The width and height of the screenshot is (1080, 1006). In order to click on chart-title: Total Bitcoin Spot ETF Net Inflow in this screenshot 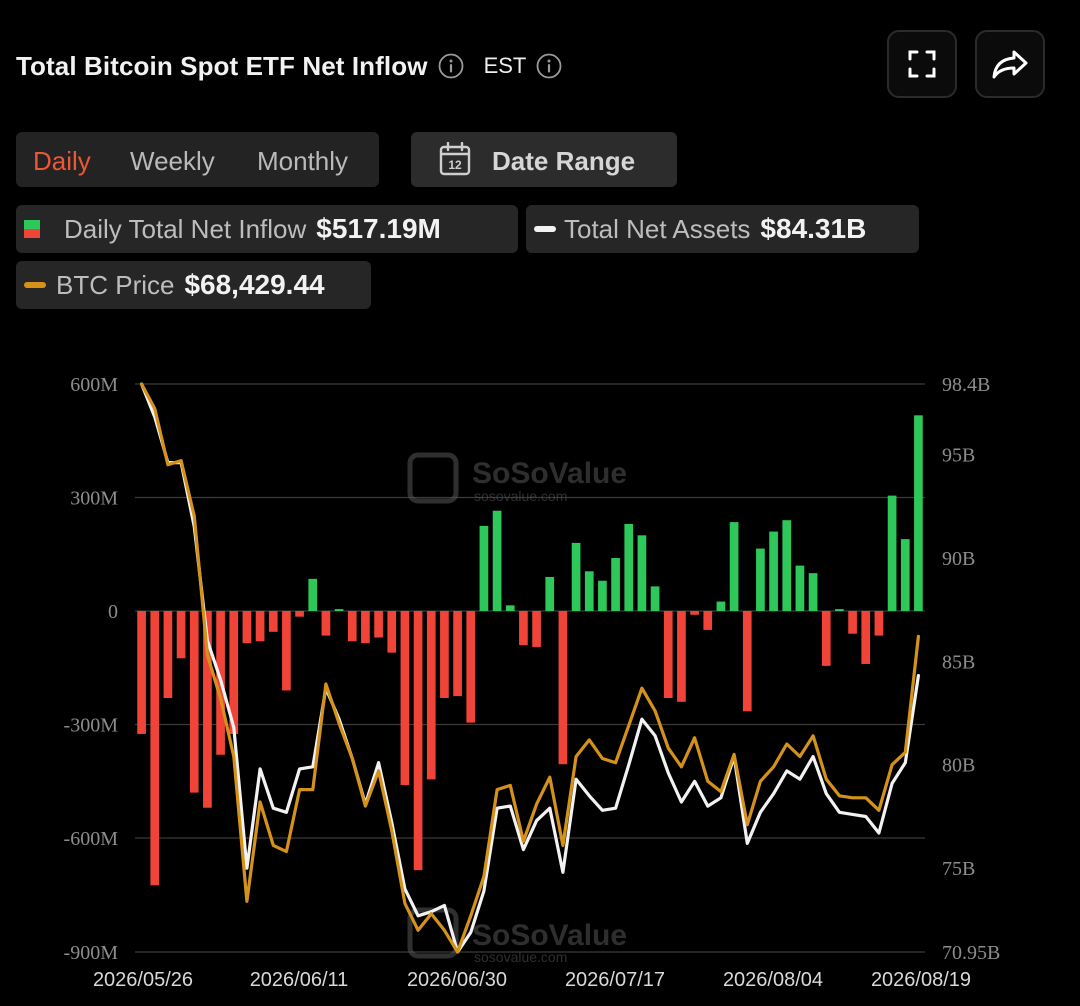, I will do `click(222, 65)`.